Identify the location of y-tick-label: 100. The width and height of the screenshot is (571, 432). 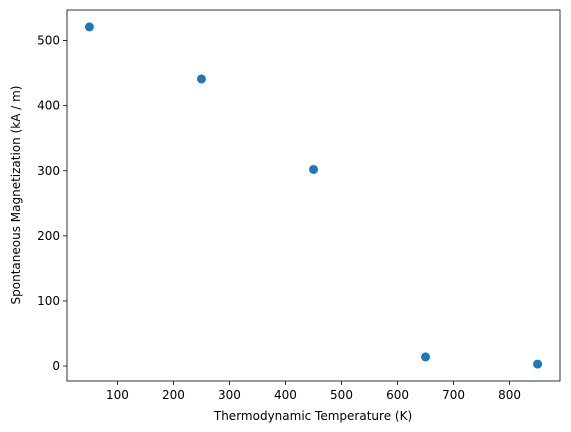
(48, 301).